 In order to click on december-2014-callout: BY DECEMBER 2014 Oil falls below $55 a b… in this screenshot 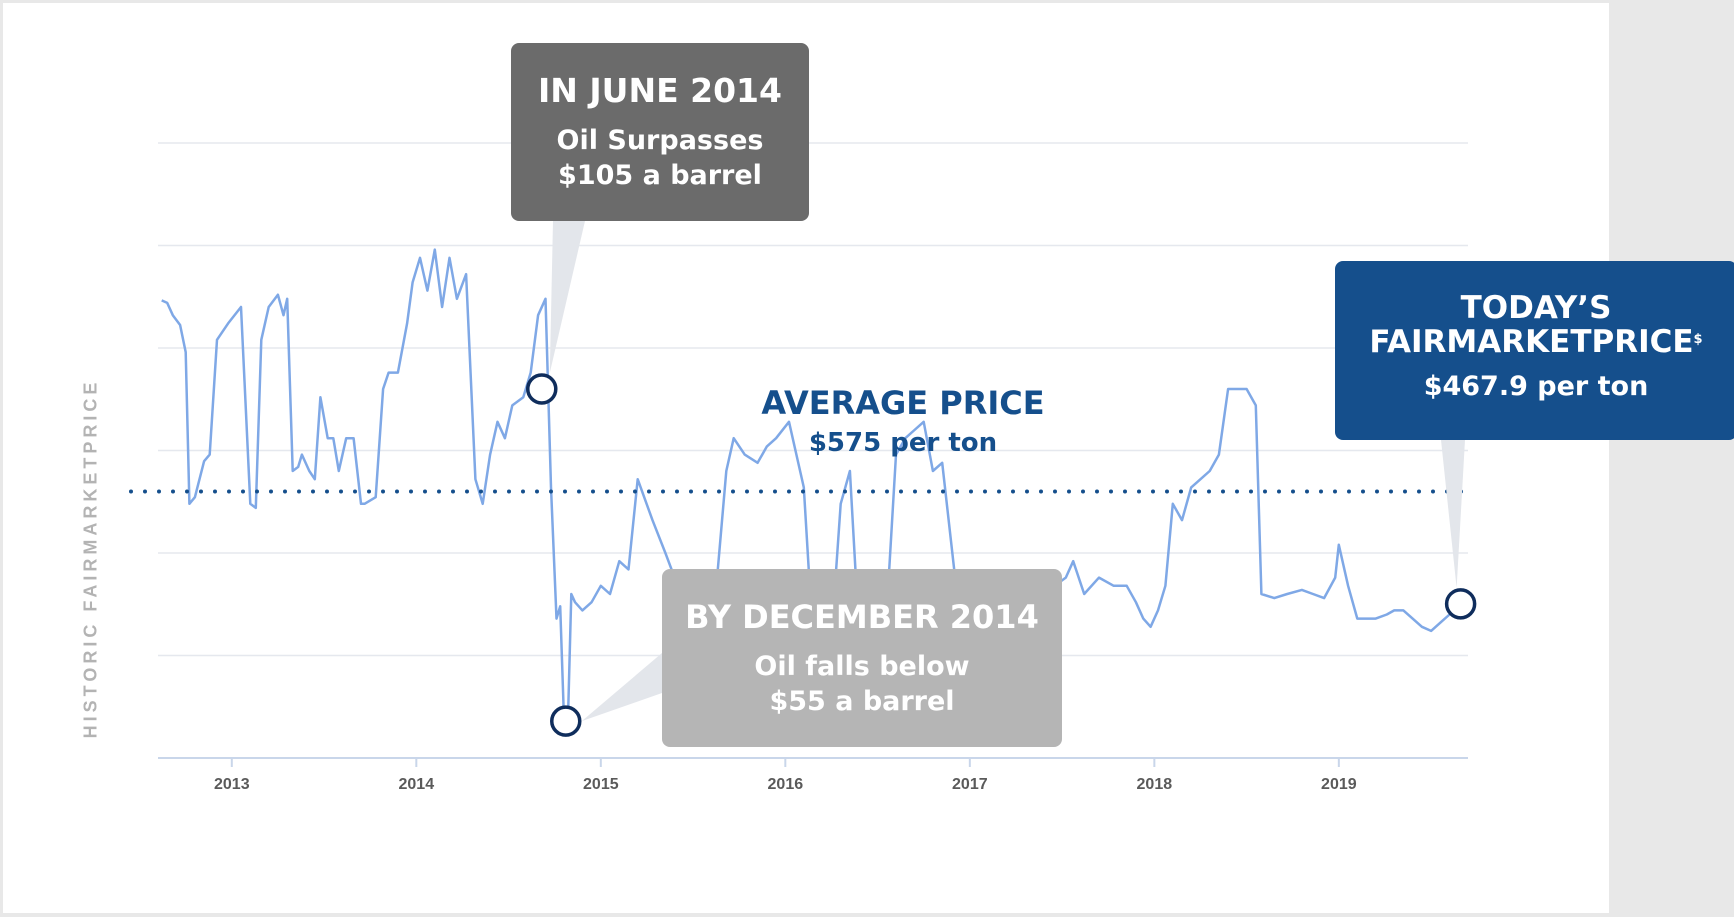, I will do `click(862, 658)`.